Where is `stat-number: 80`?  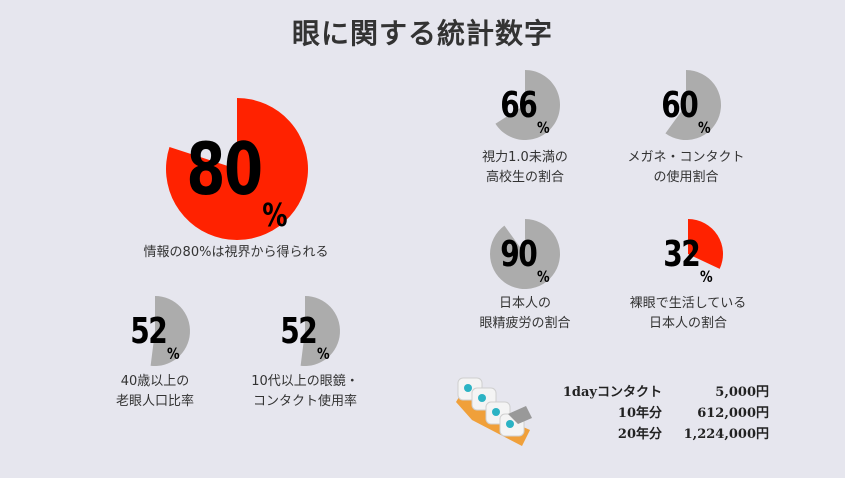 stat-number: 80 is located at coordinates (224, 169).